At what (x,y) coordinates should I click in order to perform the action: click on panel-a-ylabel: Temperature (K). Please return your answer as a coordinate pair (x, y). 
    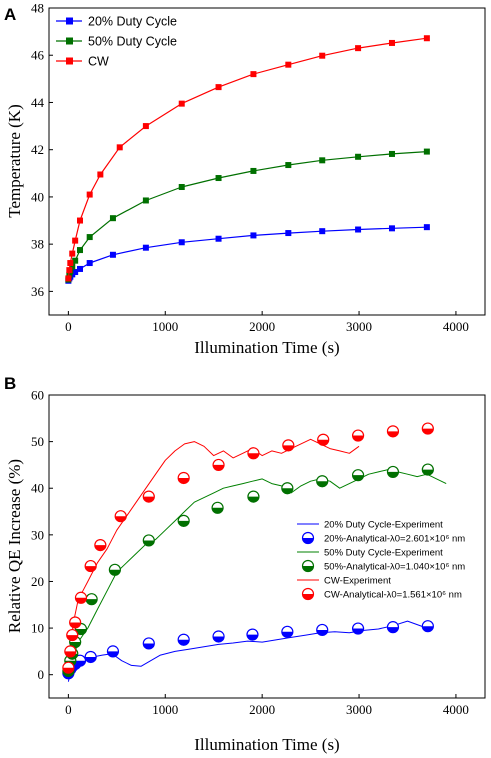
    Looking at the image, I should click on (14, 161).